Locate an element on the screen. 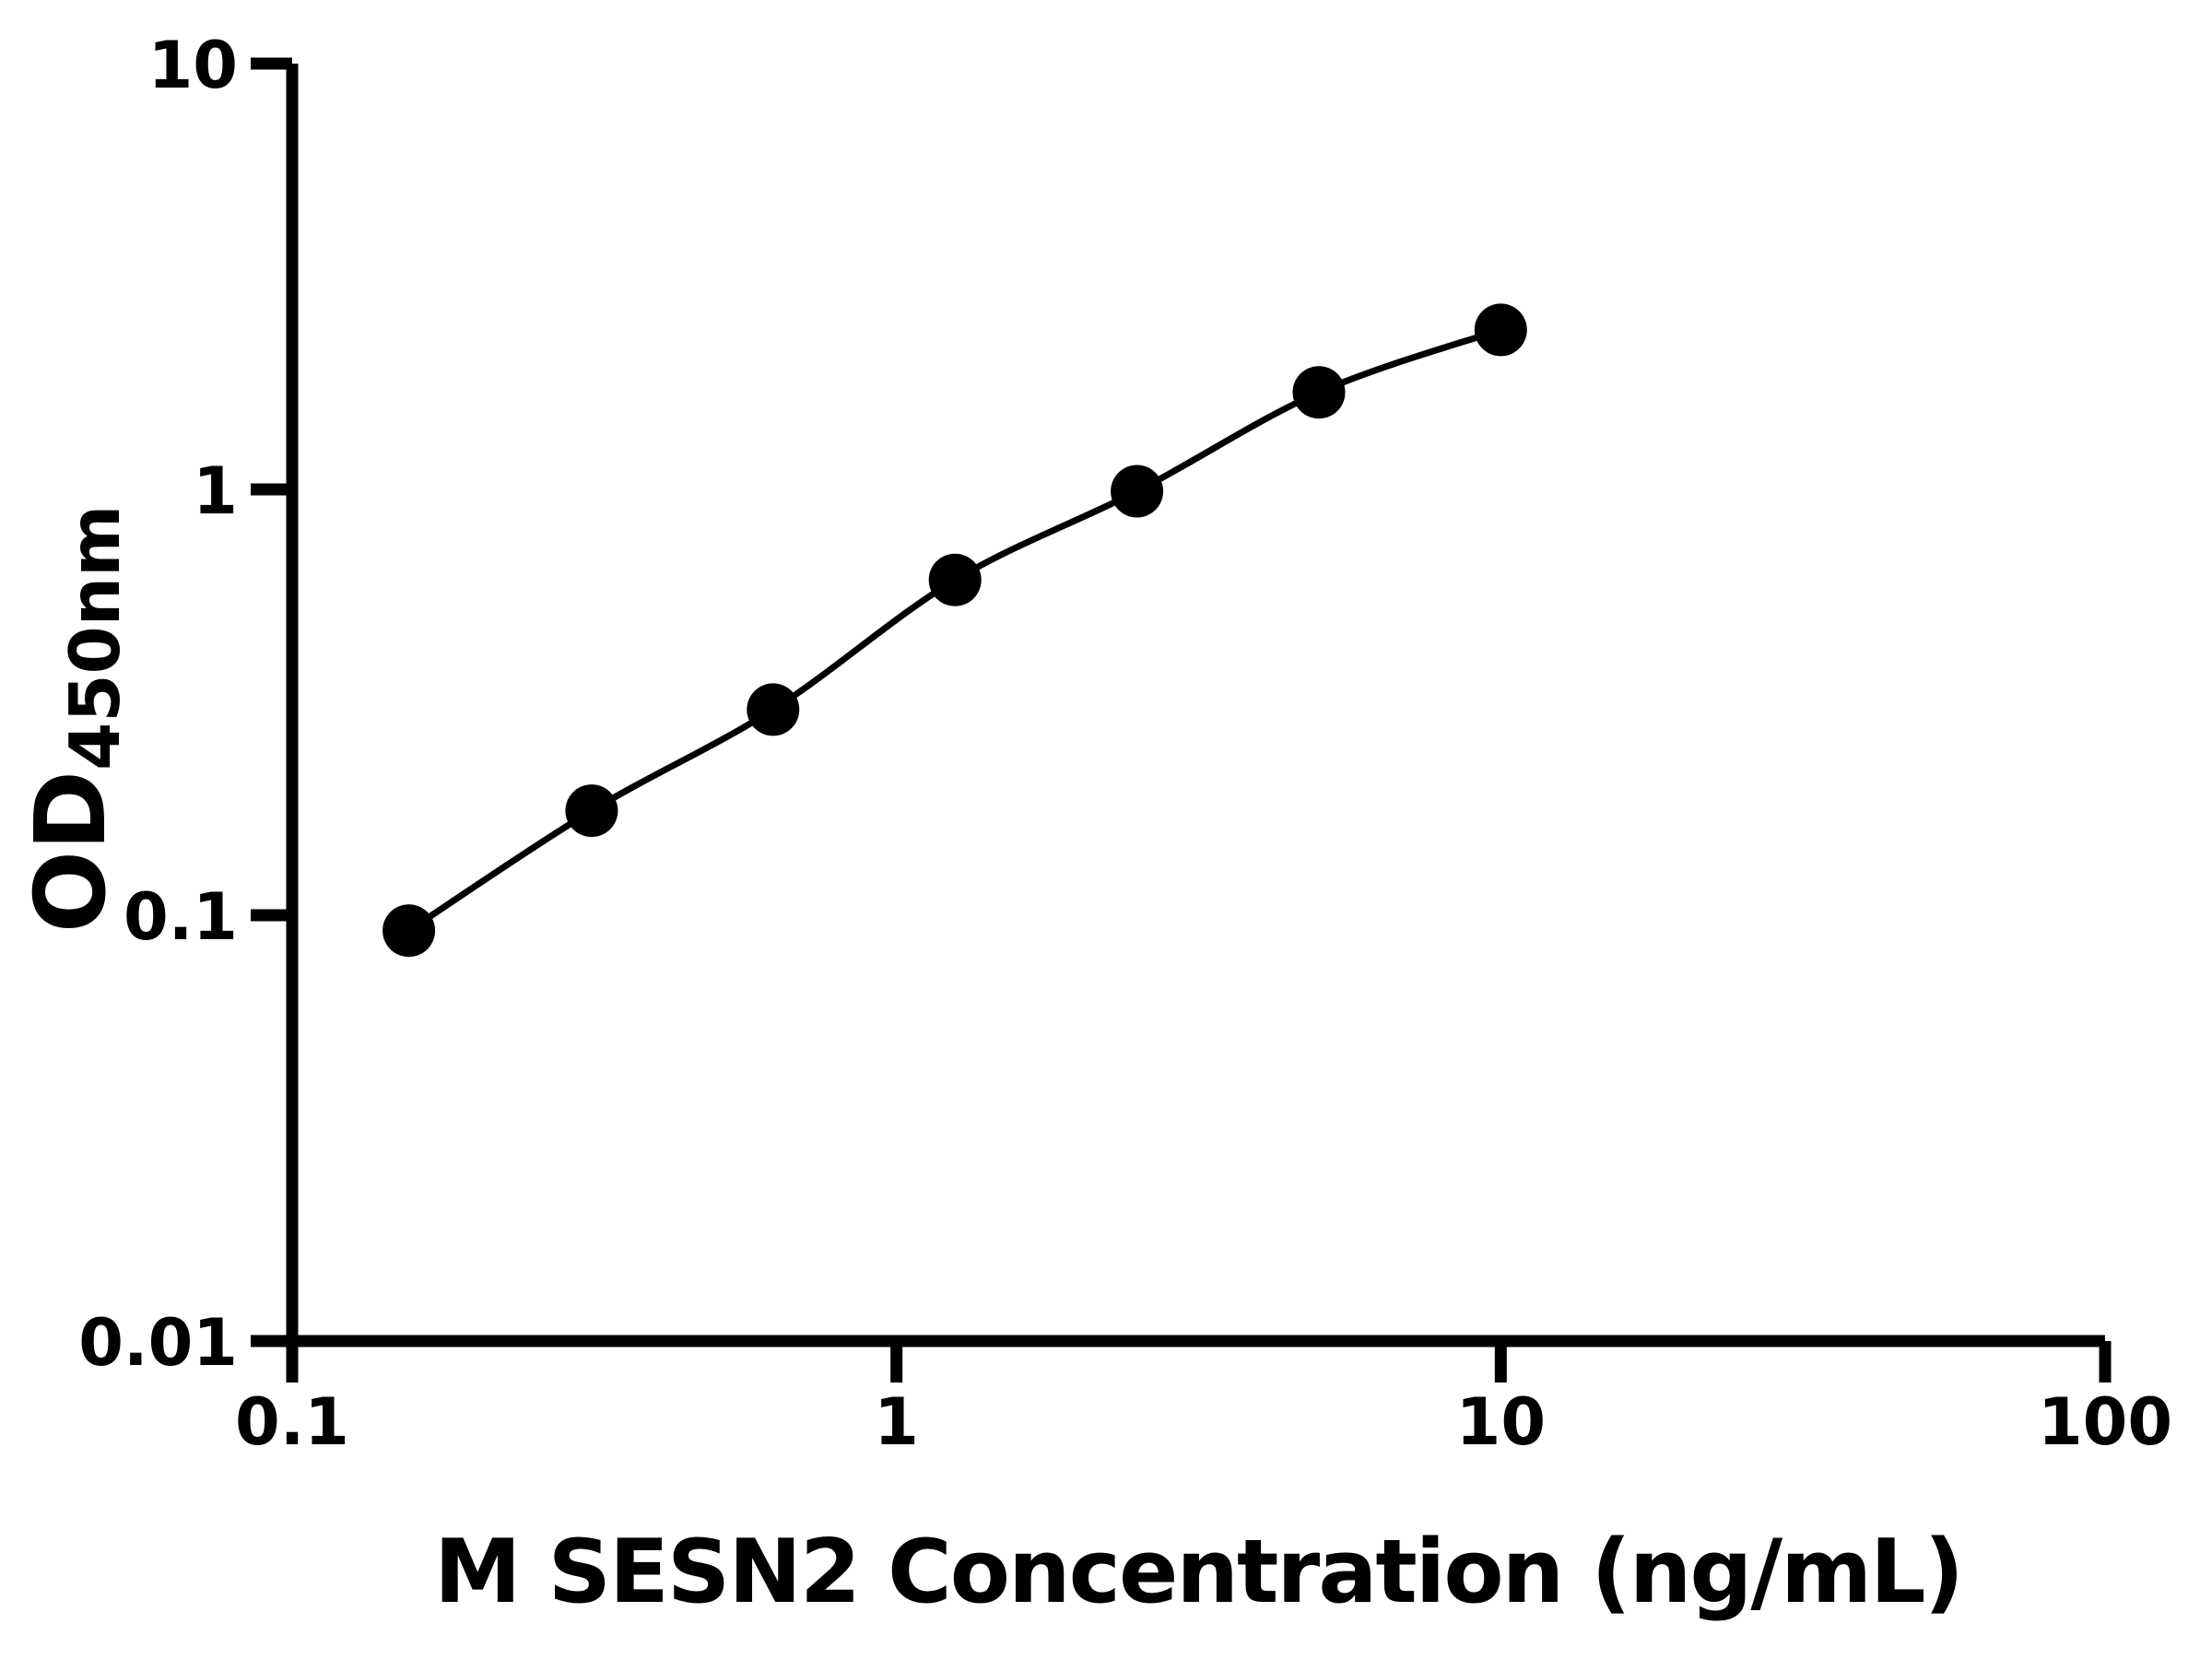  y-tick-label: 1 is located at coordinates (215, 491).